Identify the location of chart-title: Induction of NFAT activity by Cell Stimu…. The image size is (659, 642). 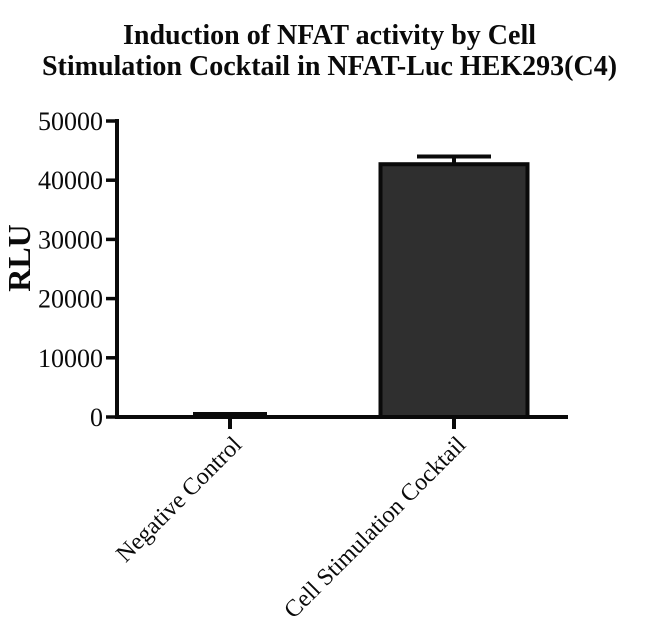
(329, 51).